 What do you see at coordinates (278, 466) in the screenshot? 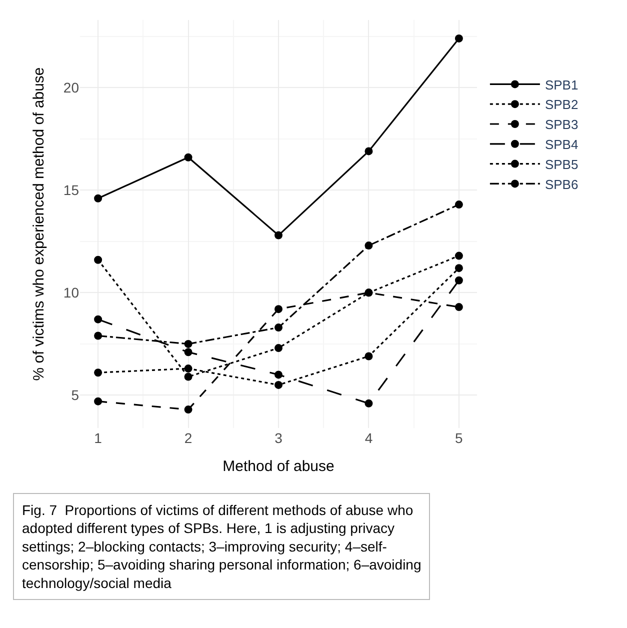
I see `x-axis-title: Method of abuse` at bounding box center [278, 466].